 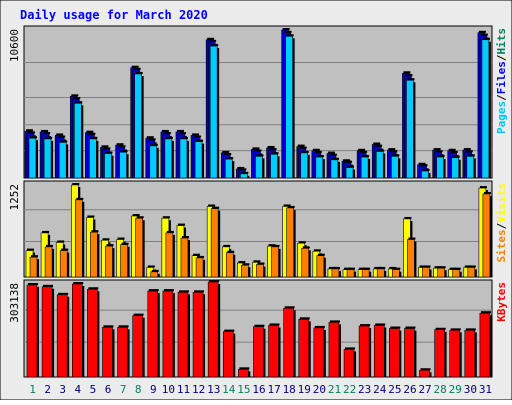 What do you see at coordinates (37, 159) in the screenshot?
I see `bar-pages-1-shadow` at bounding box center [37, 159].